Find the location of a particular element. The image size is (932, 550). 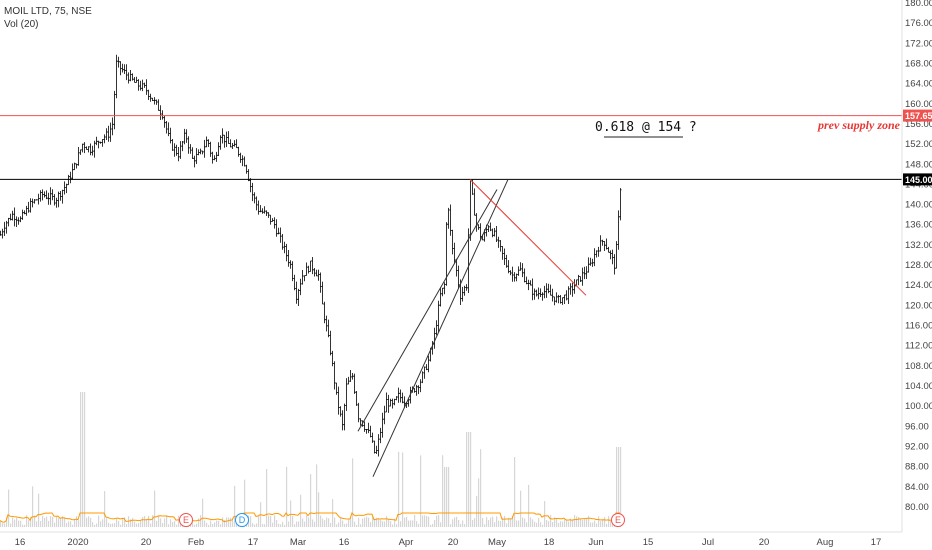

price-label: 157.65 is located at coordinates (917, 115).